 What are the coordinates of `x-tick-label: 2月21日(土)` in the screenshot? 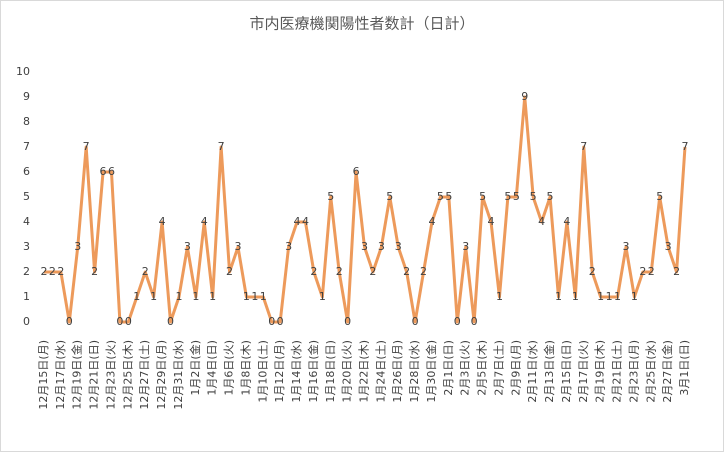 It's located at (617, 371).